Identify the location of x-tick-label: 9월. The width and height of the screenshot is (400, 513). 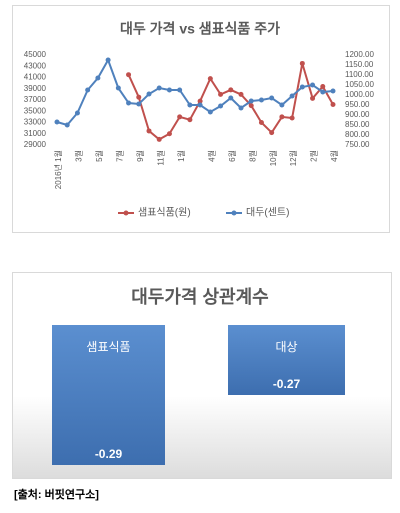
(140, 156).